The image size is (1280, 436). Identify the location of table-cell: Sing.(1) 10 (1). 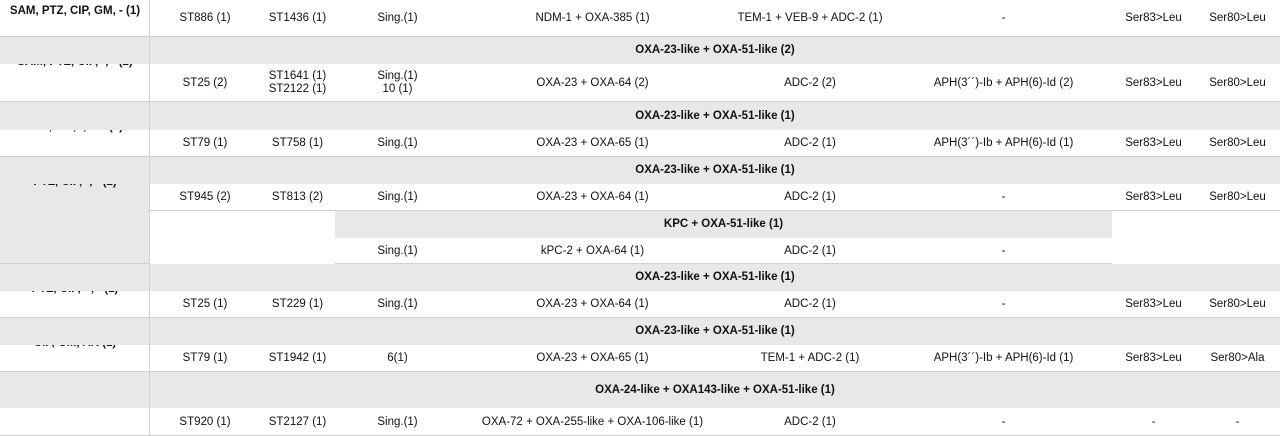
(397, 82).